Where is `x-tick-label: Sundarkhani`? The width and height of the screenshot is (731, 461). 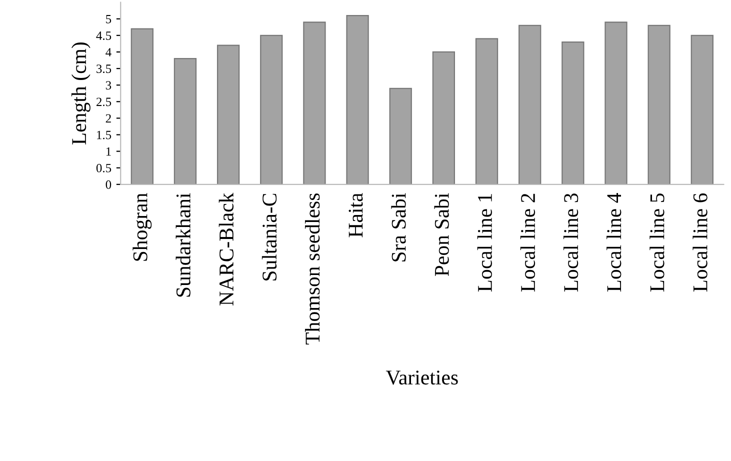
x-tick-label: Sundarkhani is located at coordinates (183, 245).